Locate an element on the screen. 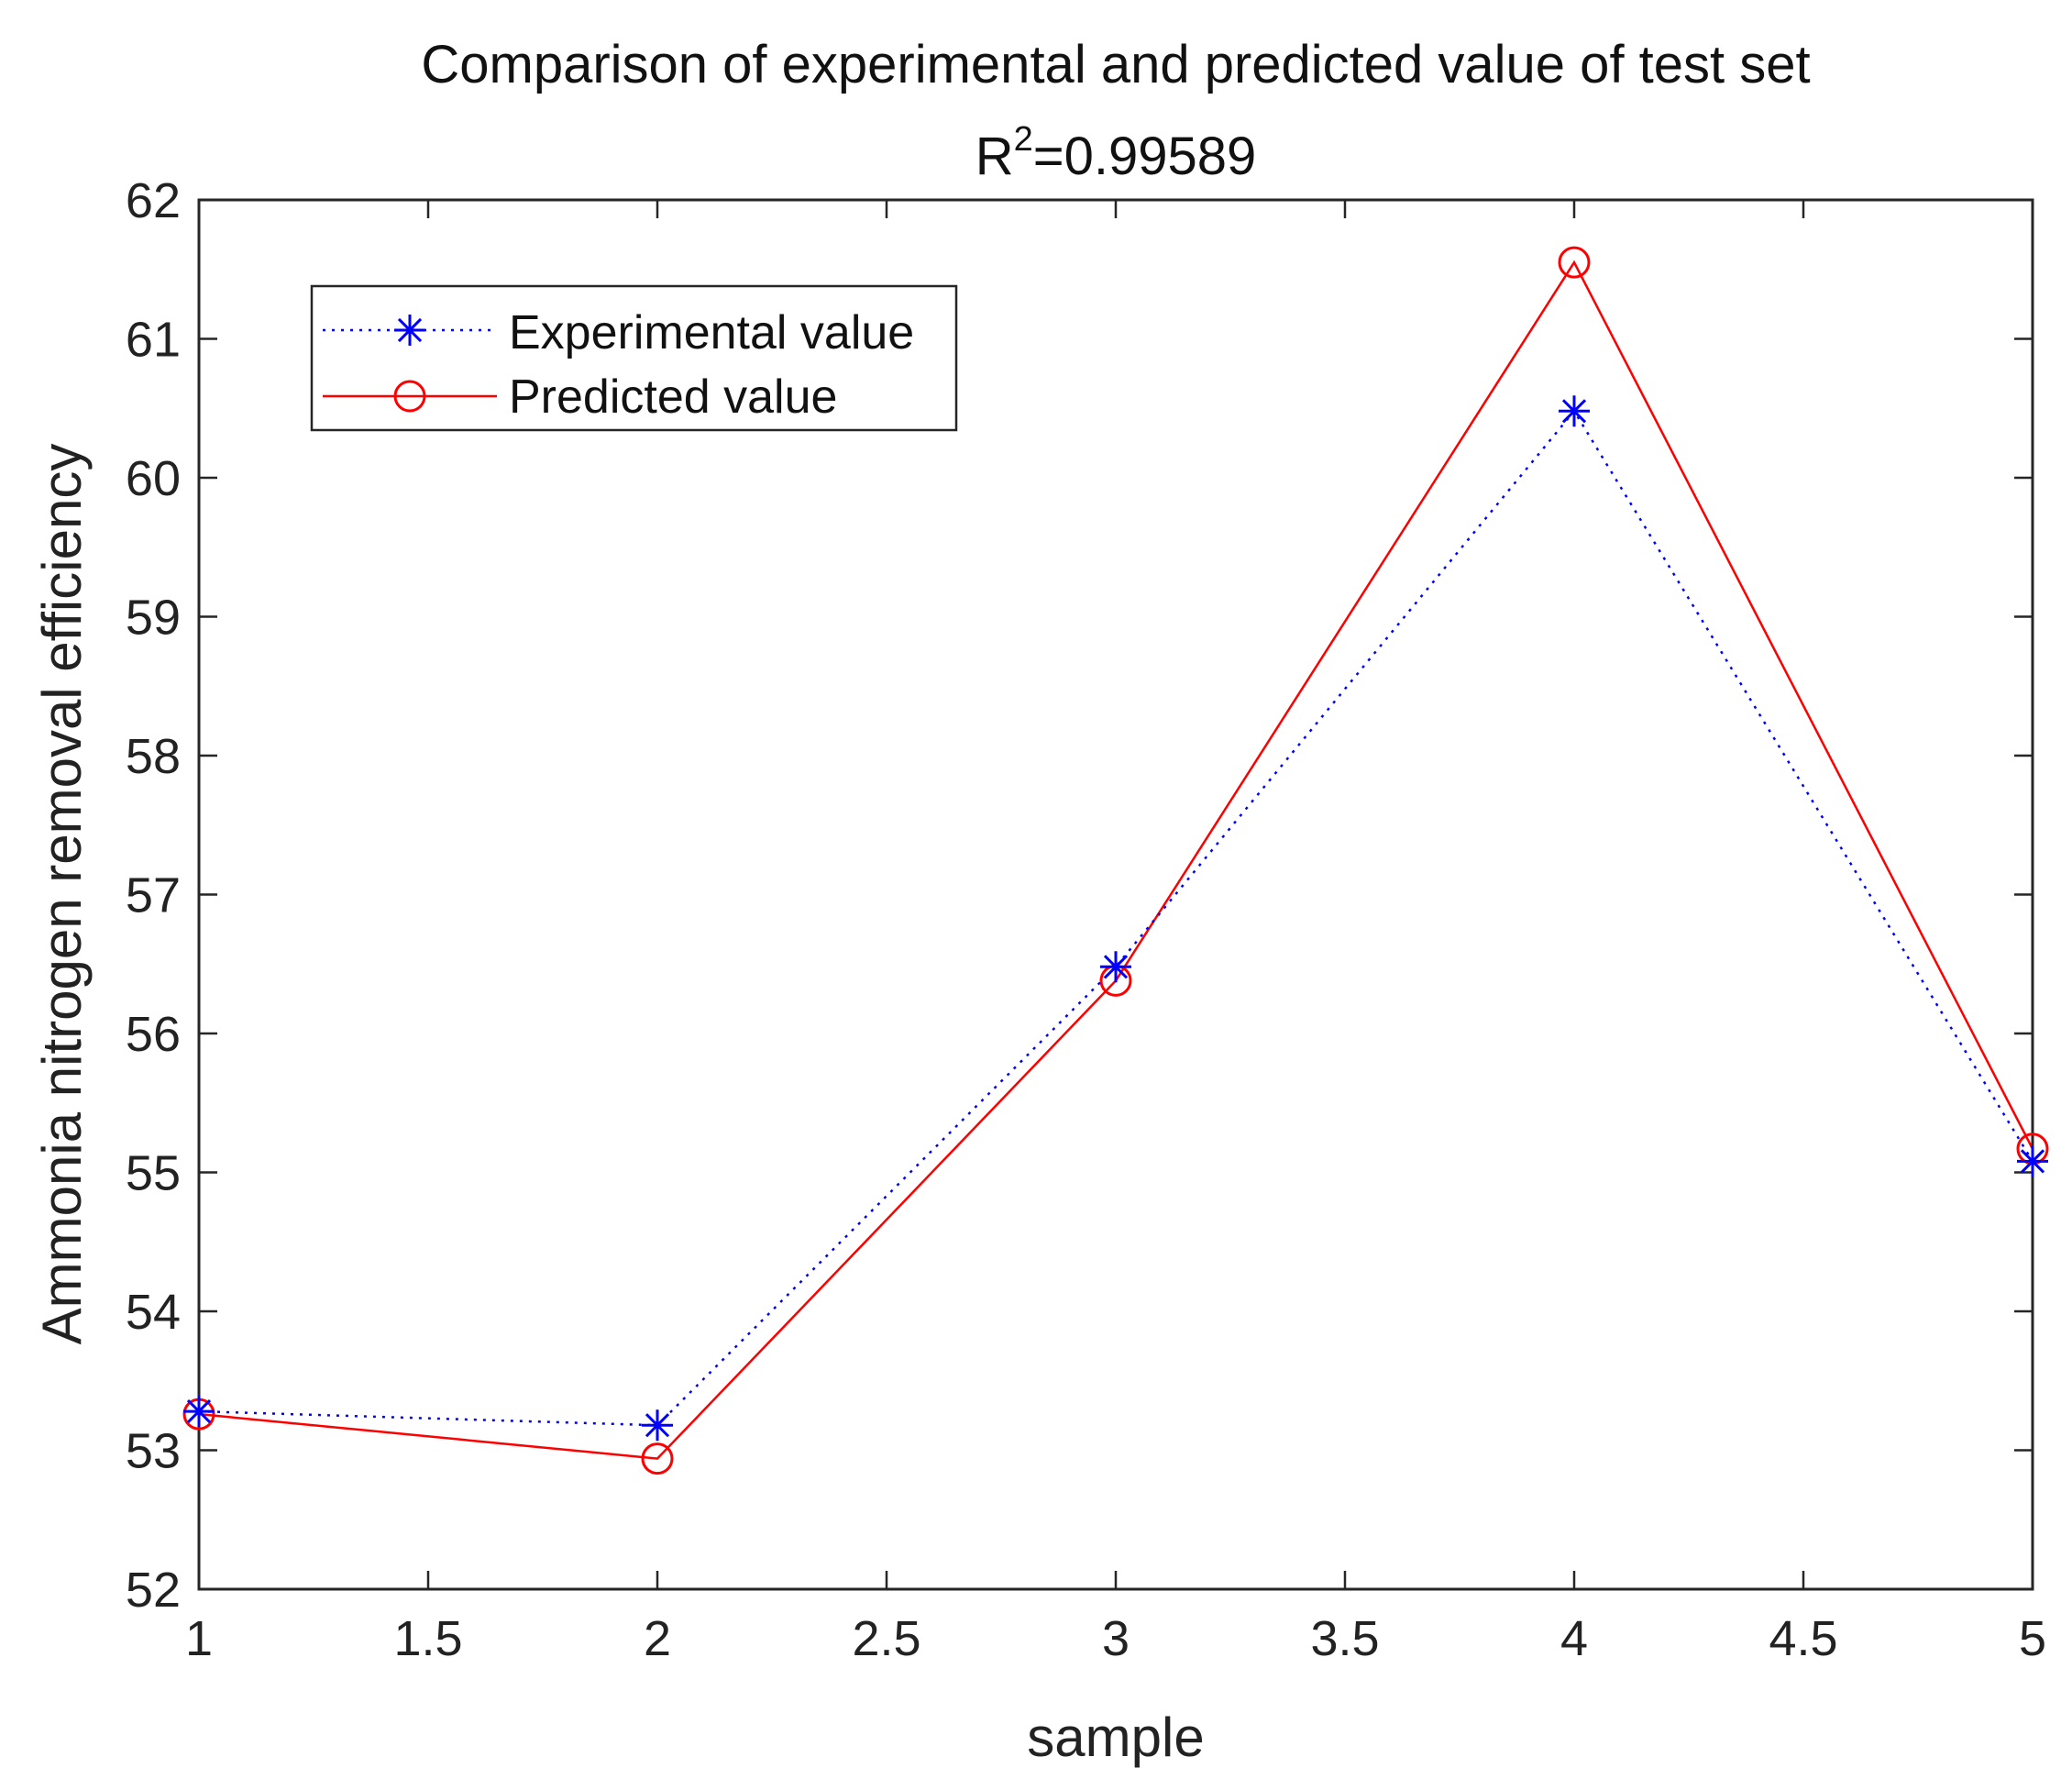  x-tick-label: 1.5 is located at coordinates (427, 1638).